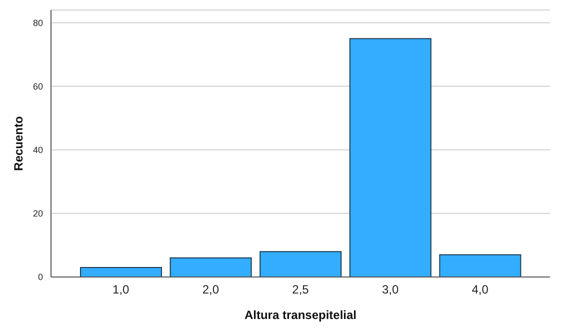 The image size is (567, 333). Describe the element at coordinates (37, 150) in the screenshot. I see `y-tick-label: 40` at that location.